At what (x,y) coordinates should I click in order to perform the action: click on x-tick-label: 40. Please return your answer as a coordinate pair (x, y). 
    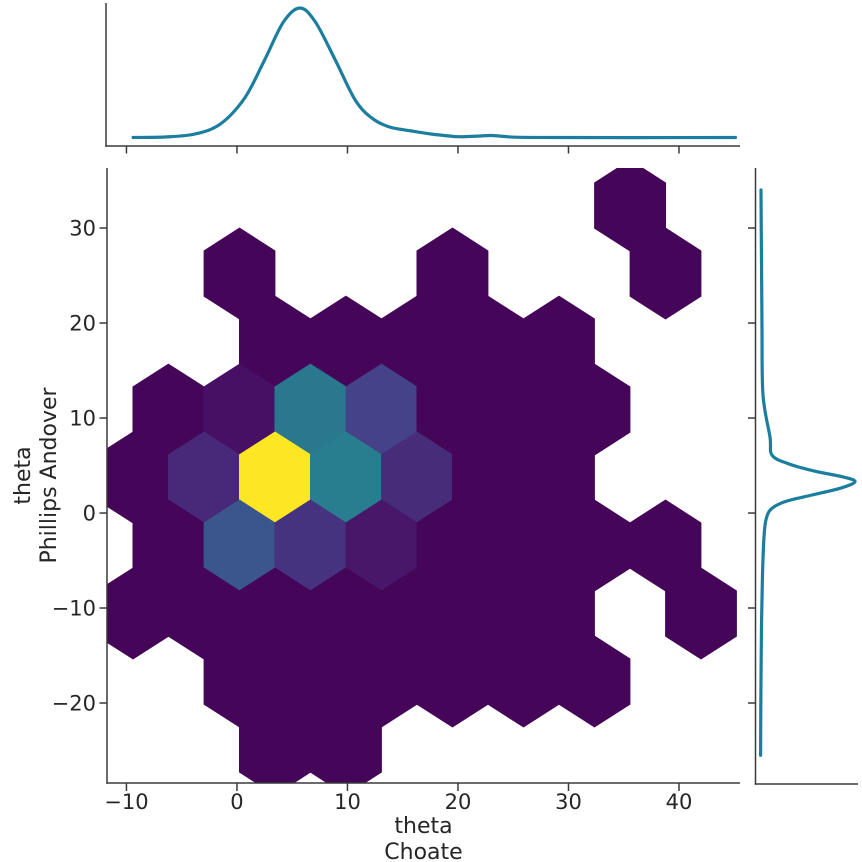
    Looking at the image, I should click on (679, 802).